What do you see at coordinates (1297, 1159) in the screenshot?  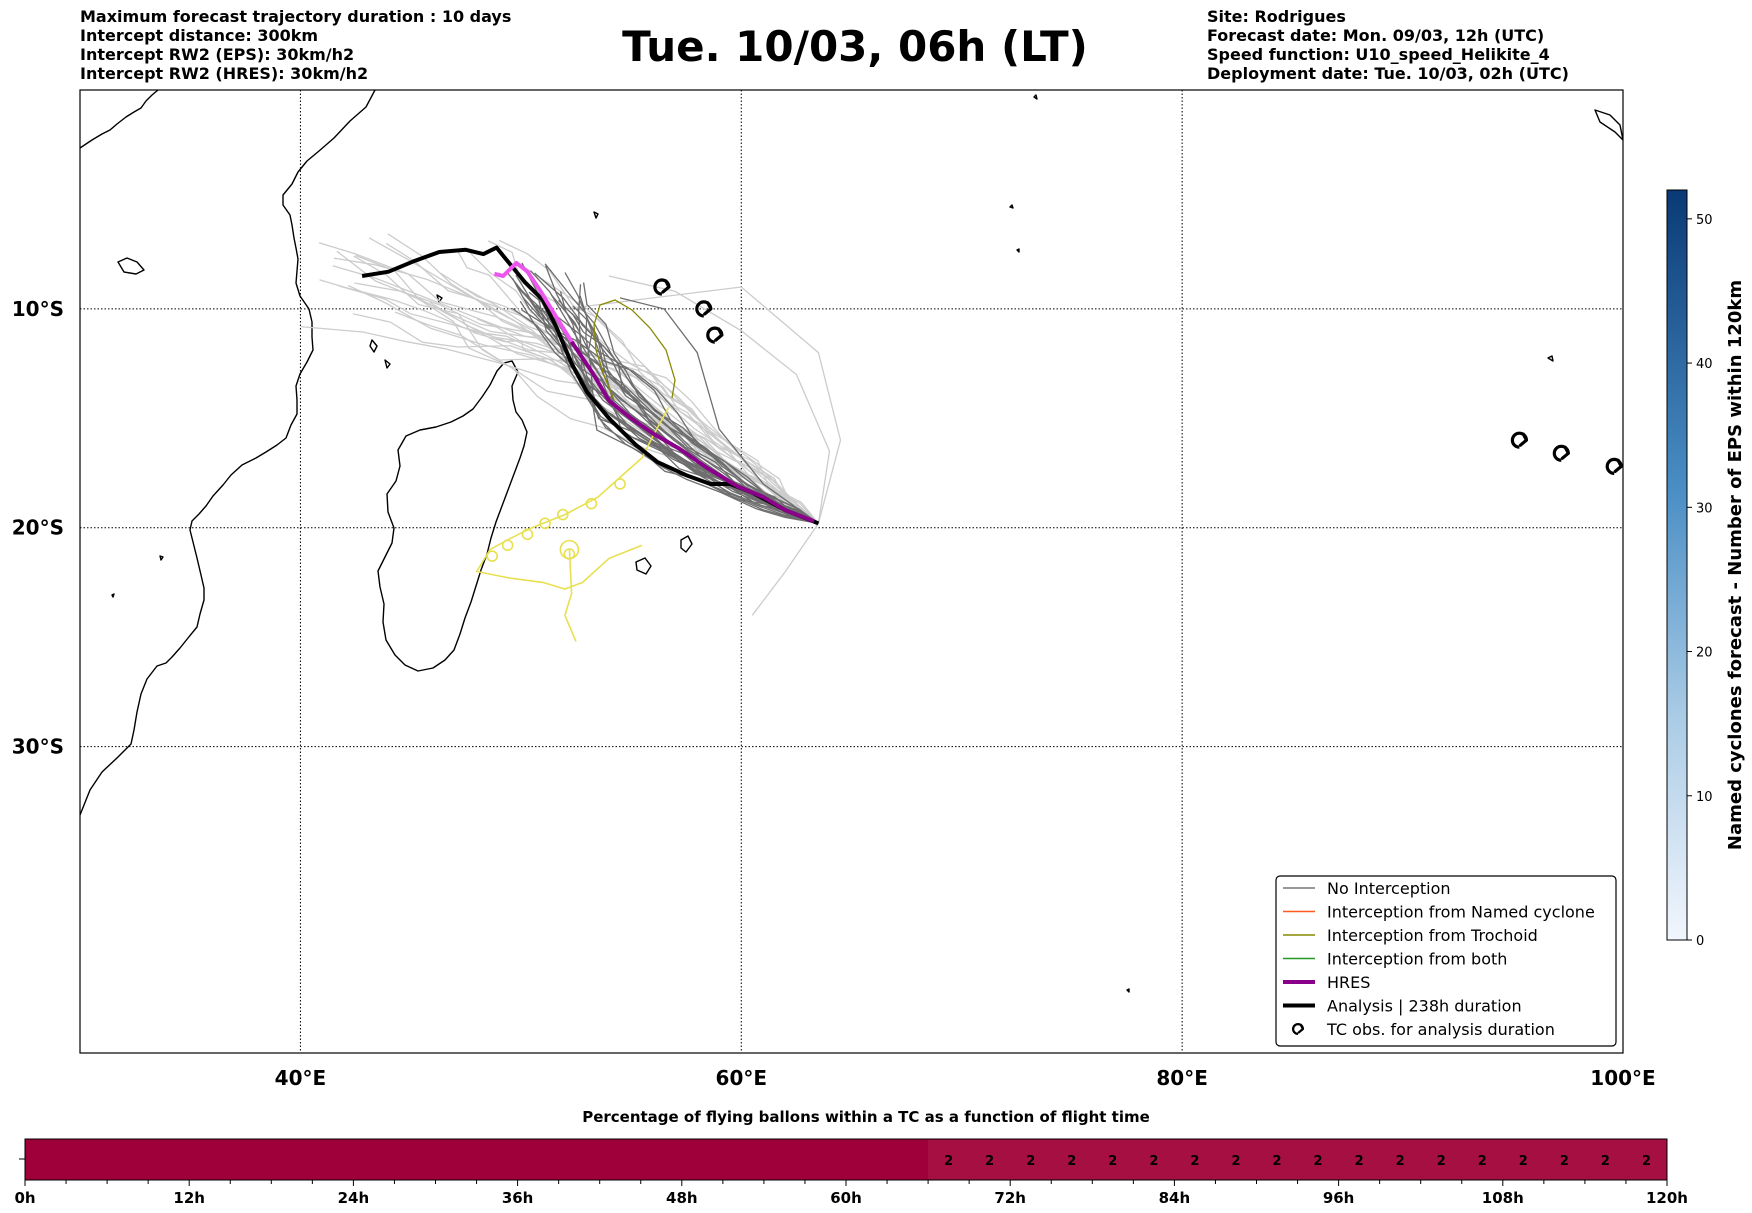 I see `timeline-value-region` at bounding box center [1297, 1159].